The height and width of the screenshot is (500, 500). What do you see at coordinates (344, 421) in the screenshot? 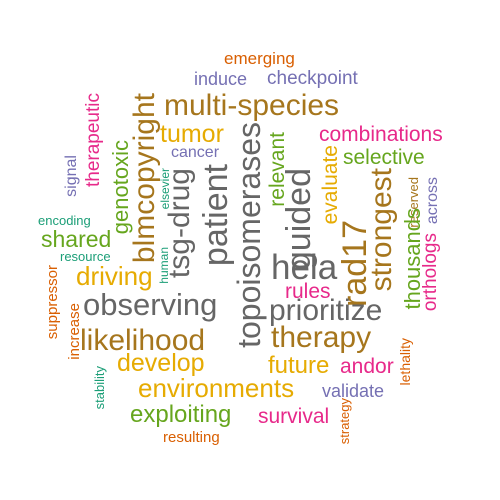
I see `word-strategy: strategy` at bounding box center [344, 421].